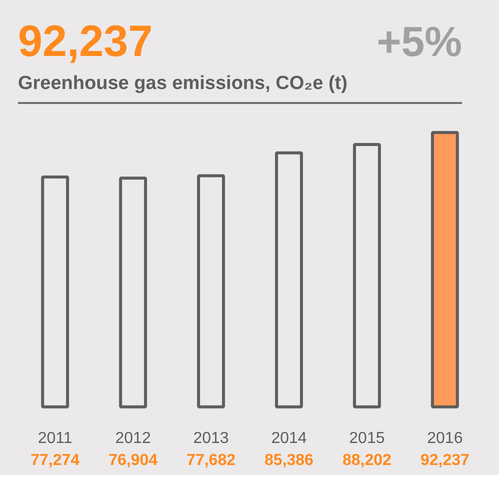 The image size is (499, 499). Describe the element at coordinates (367, 438) in the screenshot. I see `x-tick-label: 2015` at that location.